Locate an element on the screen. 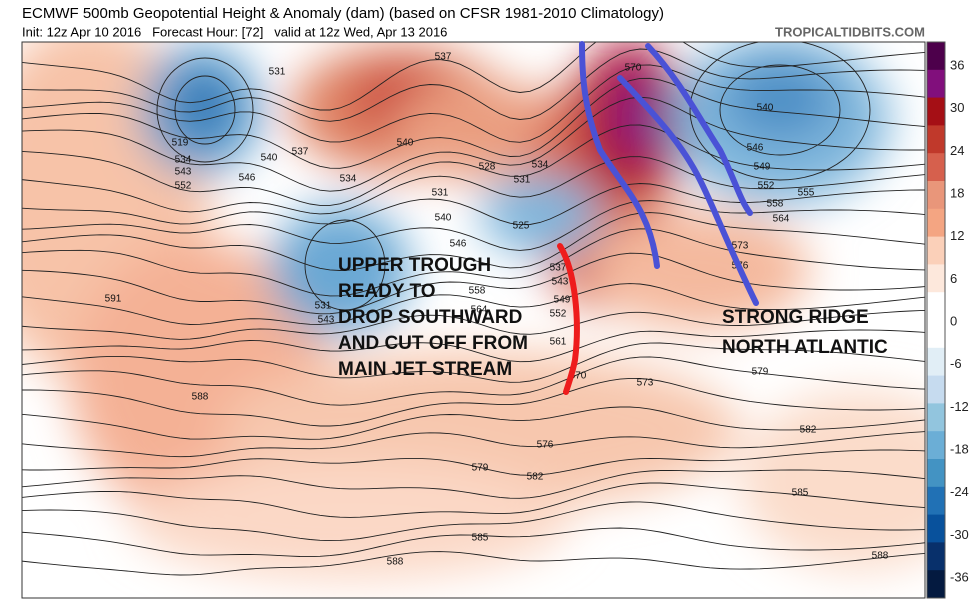 Image resolution: width=972 pixels, height=610 pixels. contour-label: 528 is located at coordinates (487, 167).